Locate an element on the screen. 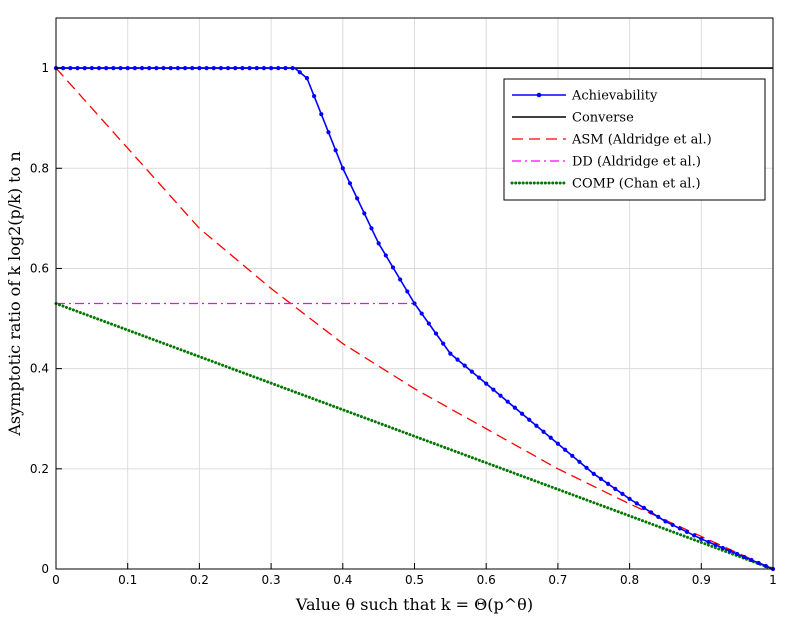 The height and width of the screenshot is (622, 789). x-tick-label: 0.3 is located at coordinates (271, 580).